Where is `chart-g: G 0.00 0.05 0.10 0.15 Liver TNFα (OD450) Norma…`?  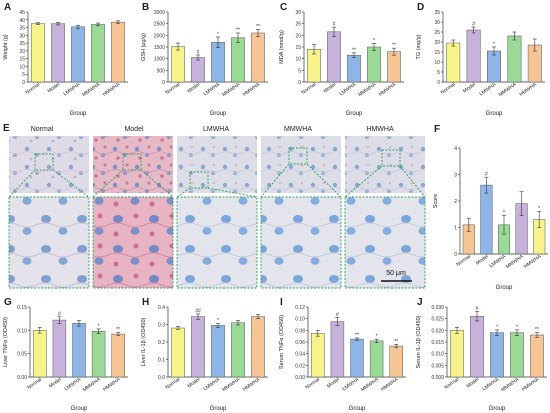
chart-g: G 0.00 0.05 0.10 0.15 Liver TNFα (OD450) Norma… is located at coordinates (65, 354).